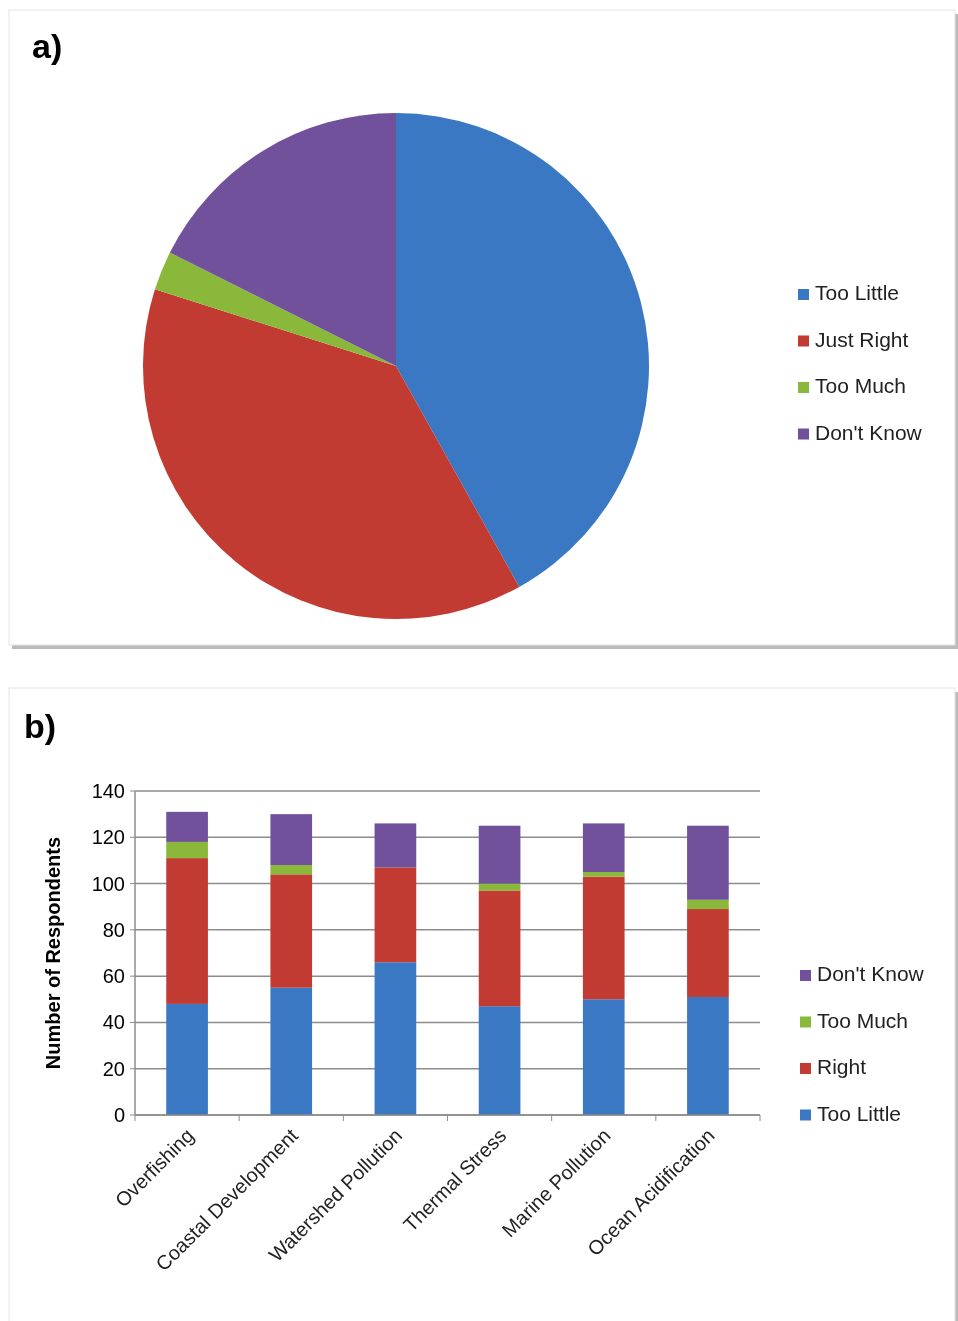  What do you see at coordinates (113, 976) in the screenshot?
I see `y-tick-label: 60` at bounding box center [113, 976].